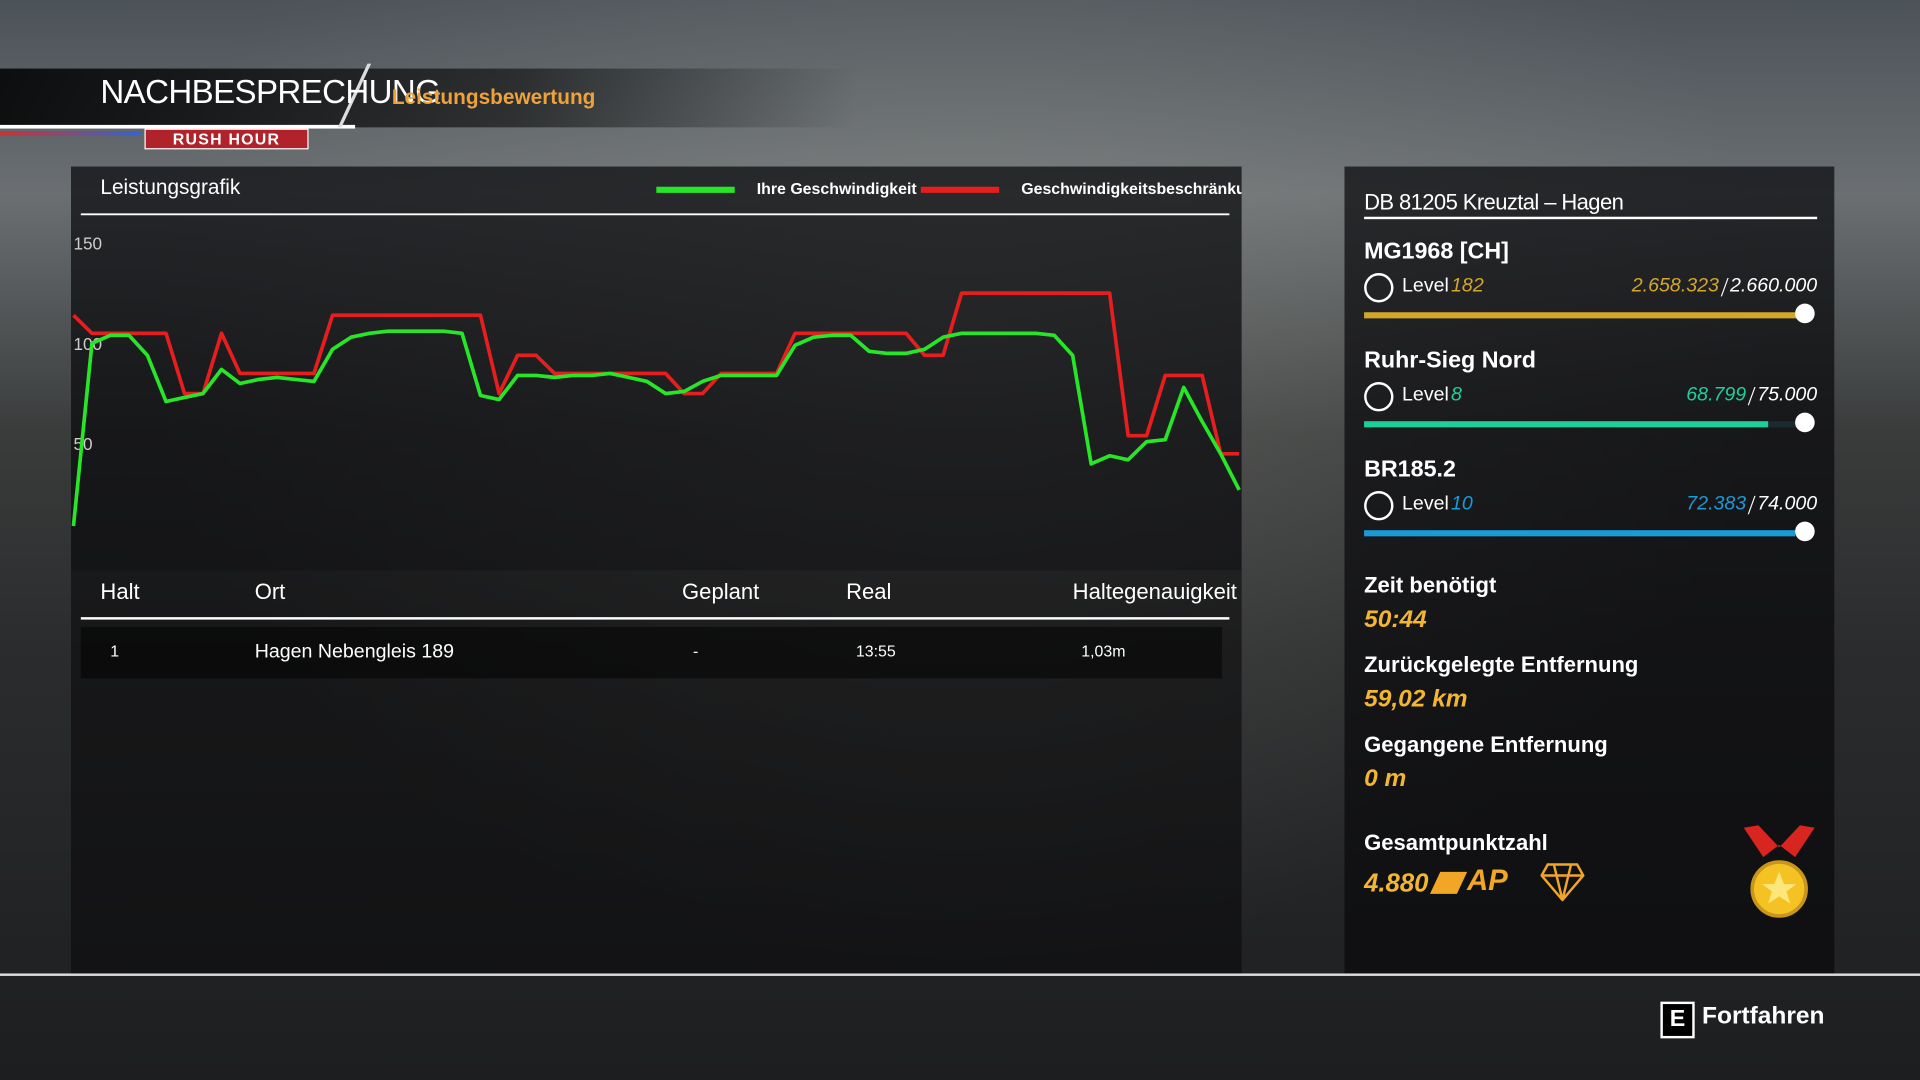 The height and width of the screenshot is (1080, 1920). Describe the element at coordinates (1562, 882) in the screenshot. I see `diamond-icon` at that location.